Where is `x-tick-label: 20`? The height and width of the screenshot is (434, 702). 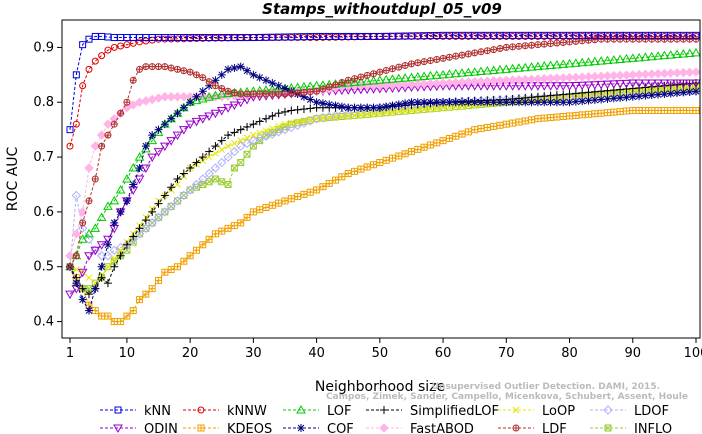
x-tick-label: 20 is located at coordinates (190, 353).